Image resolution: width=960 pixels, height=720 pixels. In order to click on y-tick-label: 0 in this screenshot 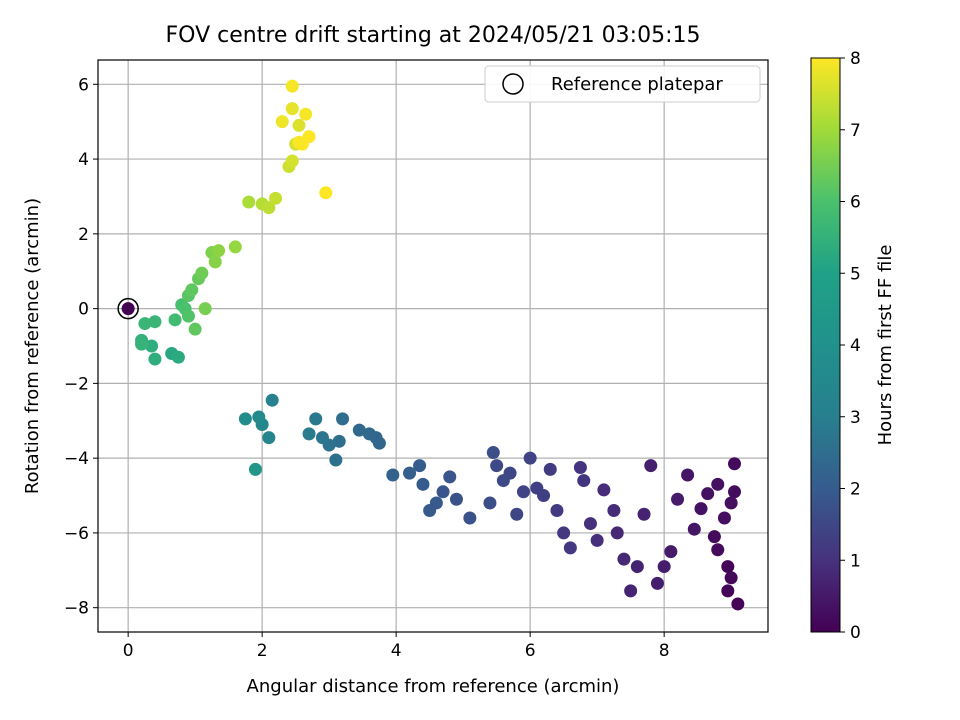, I will do `click(83, 310)`.